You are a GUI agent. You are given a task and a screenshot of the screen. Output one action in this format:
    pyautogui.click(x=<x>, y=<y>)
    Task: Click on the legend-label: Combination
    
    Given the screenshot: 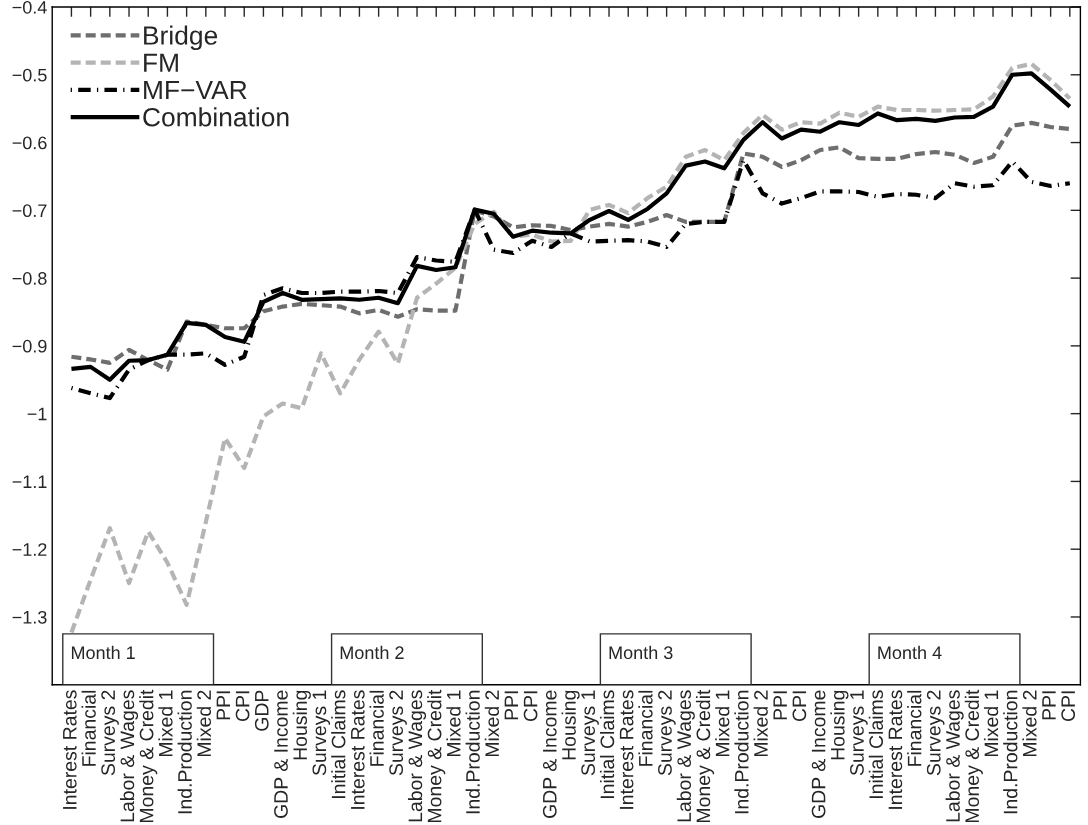 What is the action you would take?
    pyautogui.click(x=216, y=117)
    